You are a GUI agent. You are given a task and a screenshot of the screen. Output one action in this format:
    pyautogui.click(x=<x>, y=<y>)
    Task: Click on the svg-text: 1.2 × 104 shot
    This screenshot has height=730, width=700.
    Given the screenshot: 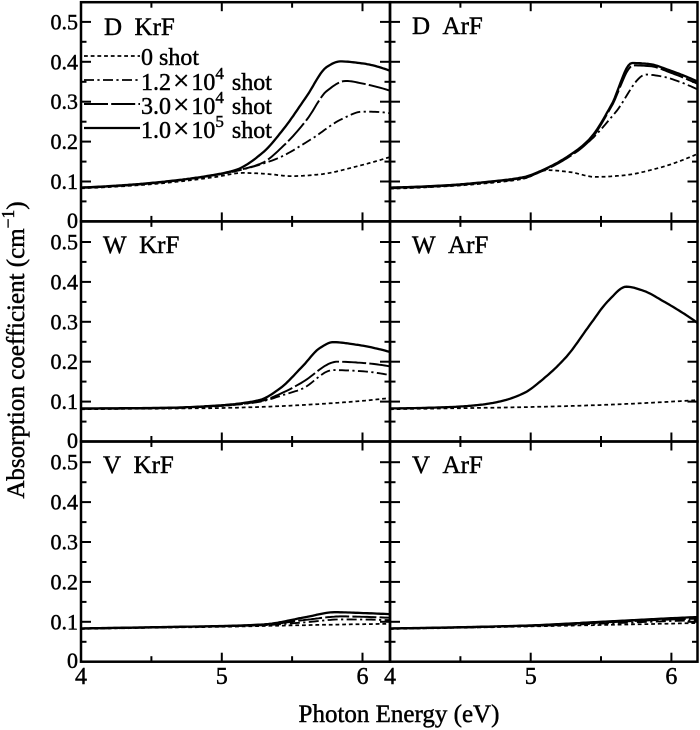 What is the action you would take?
    pyautogui.click(x=206, y=80)
    